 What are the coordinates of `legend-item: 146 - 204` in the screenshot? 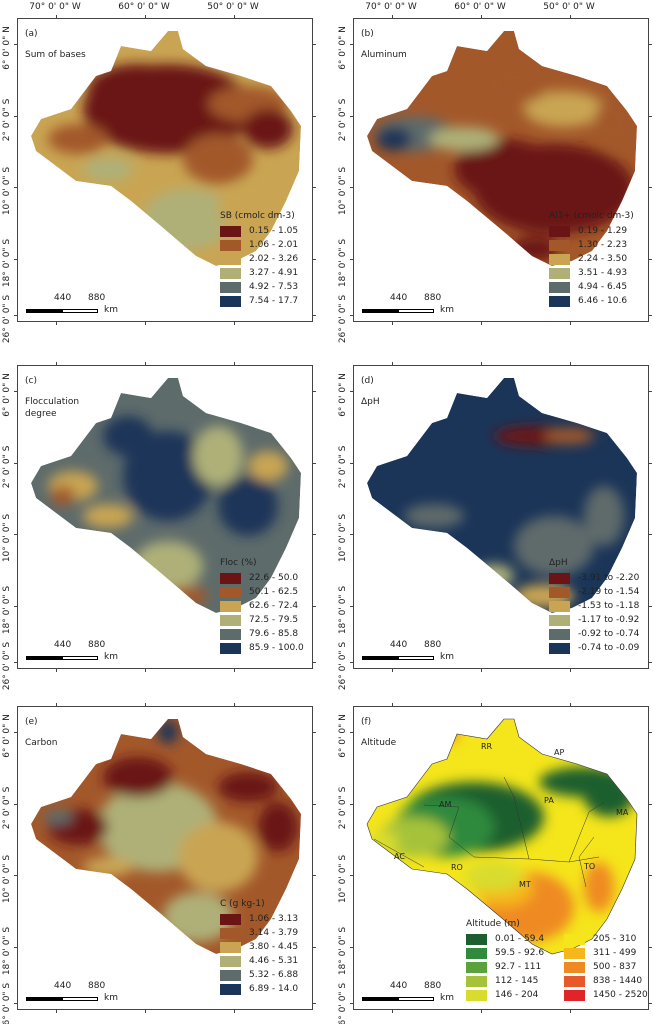 It's located at (511, 995).